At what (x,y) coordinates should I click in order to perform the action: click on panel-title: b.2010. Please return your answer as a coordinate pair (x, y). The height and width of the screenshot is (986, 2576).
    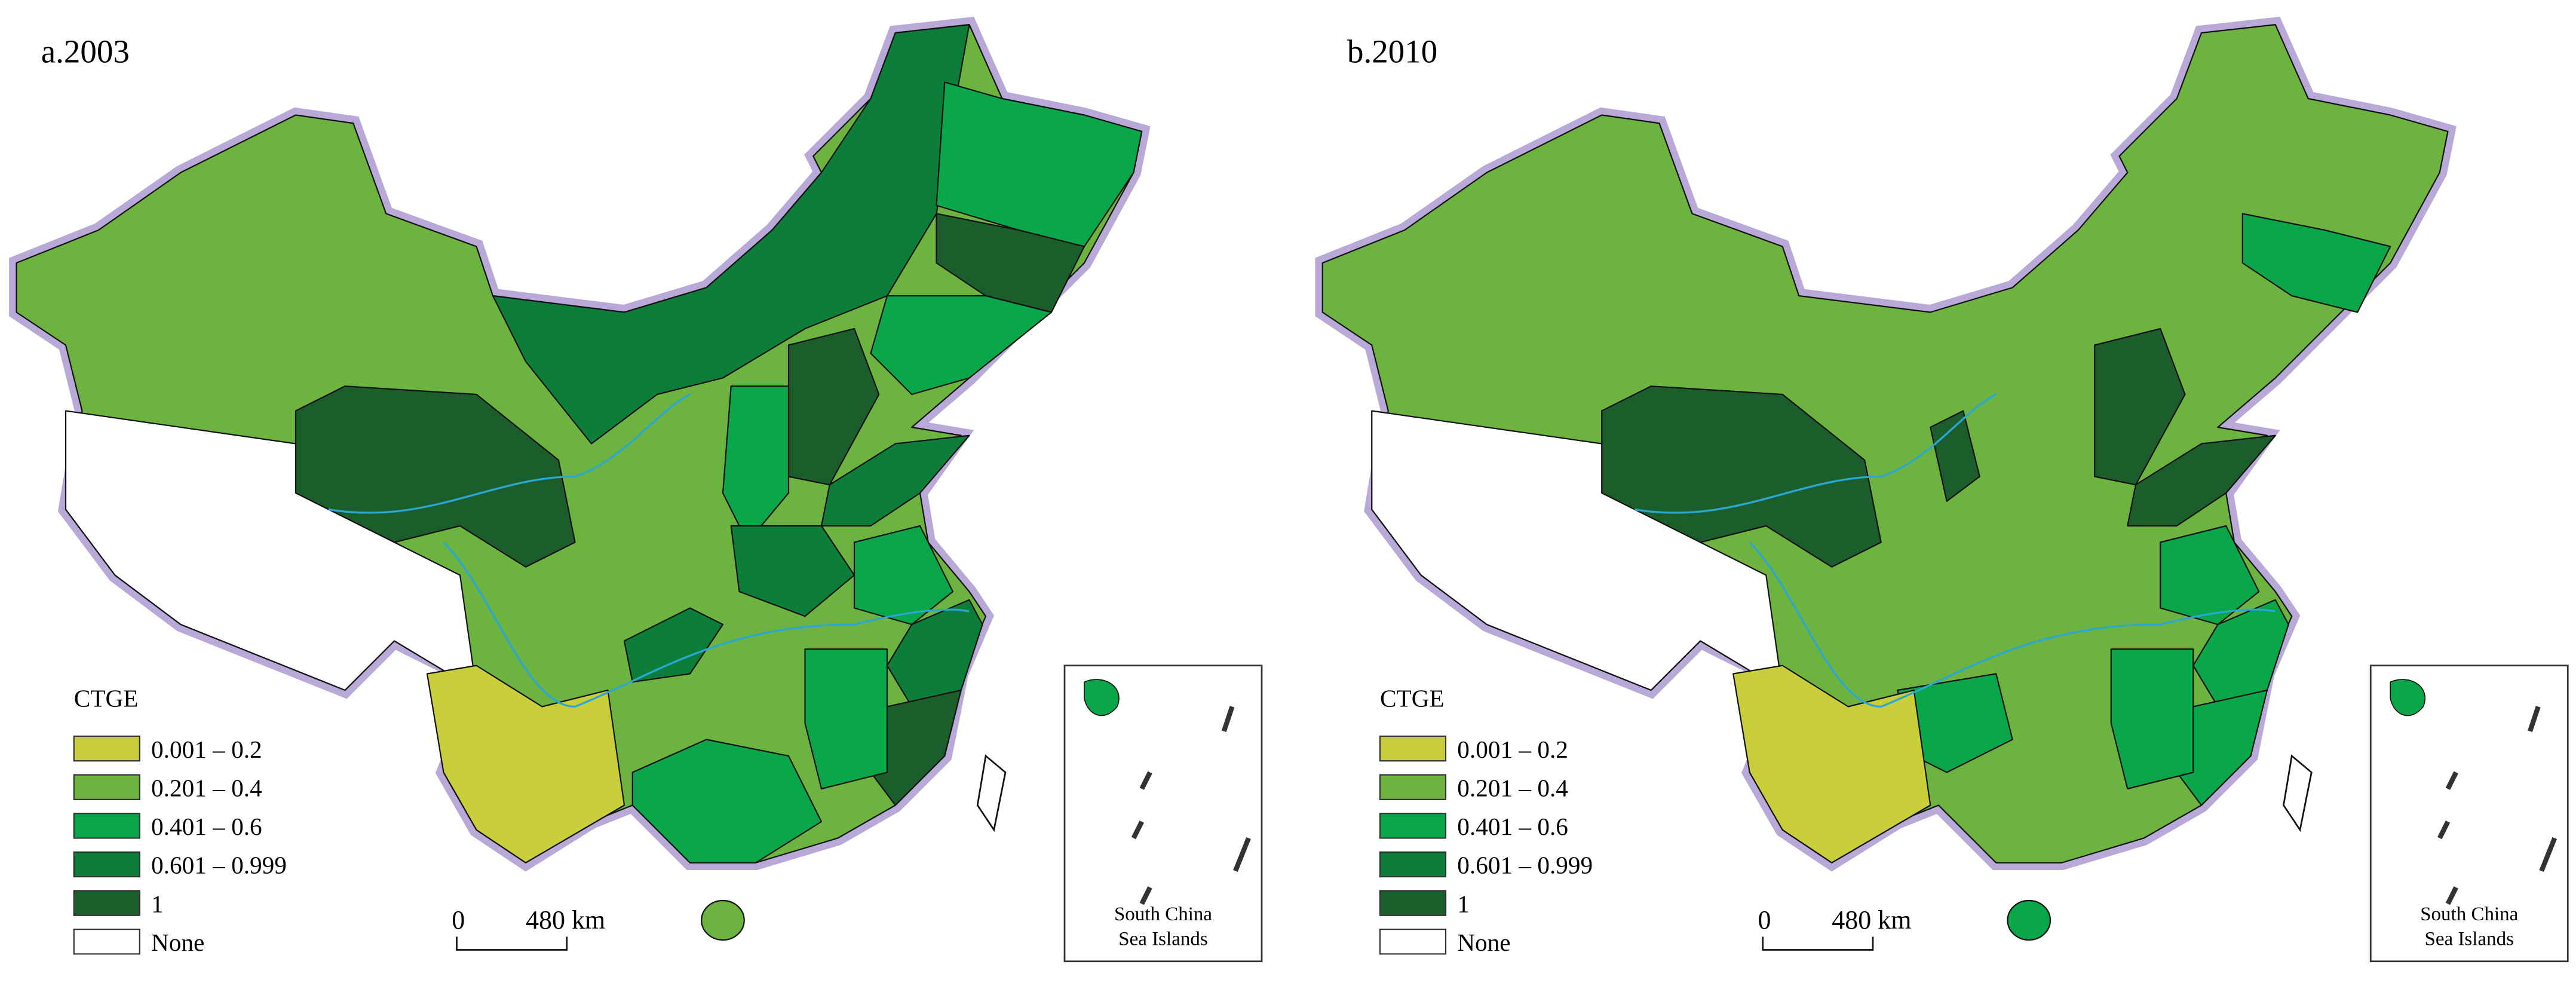
    Looking at the image, I should click on (1392, 51).